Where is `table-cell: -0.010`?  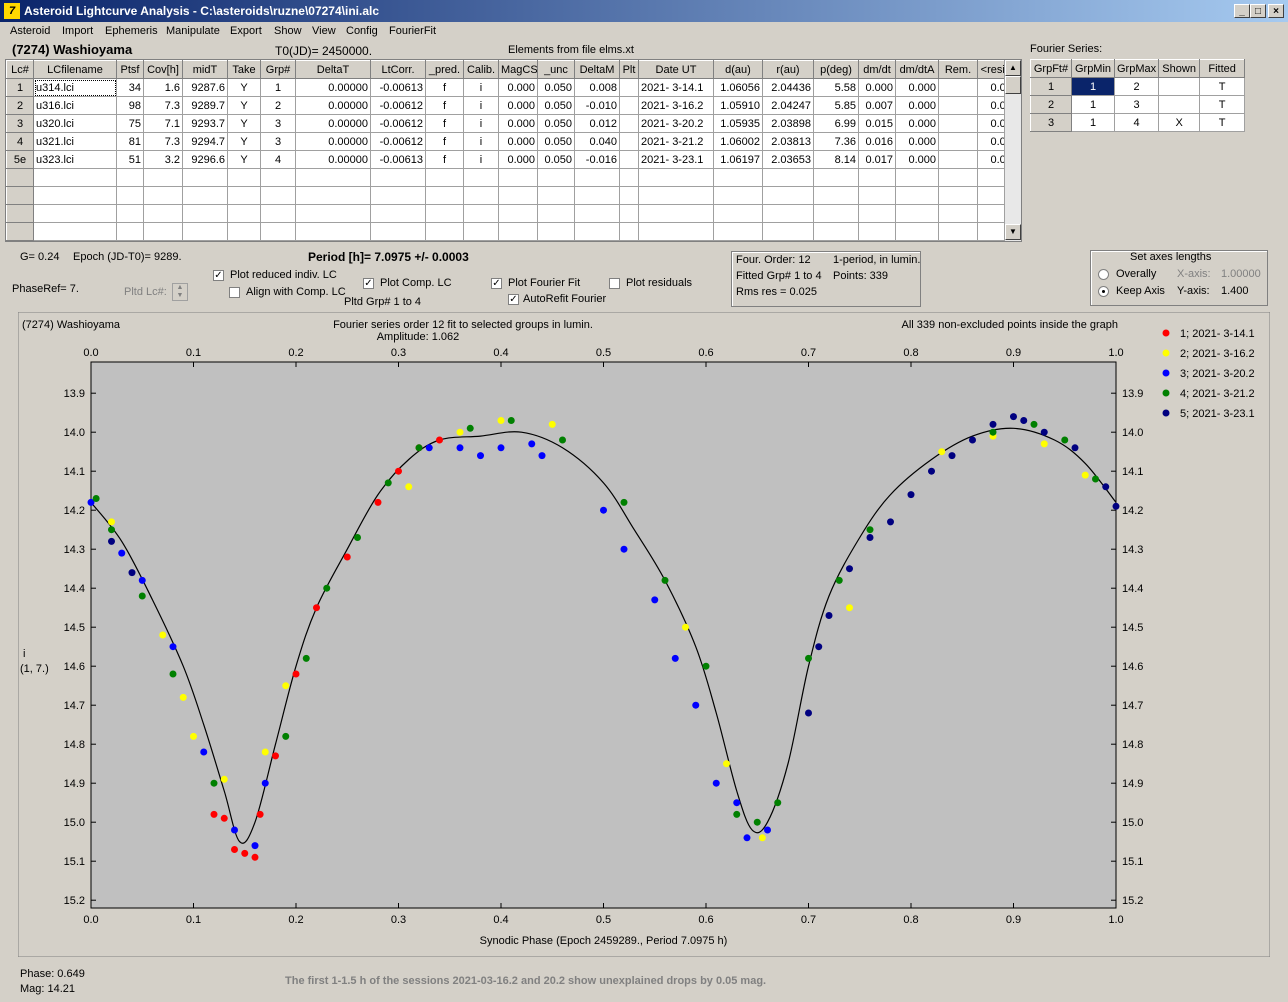 table-cell: -0.010 is located at coordinates (597, 105).